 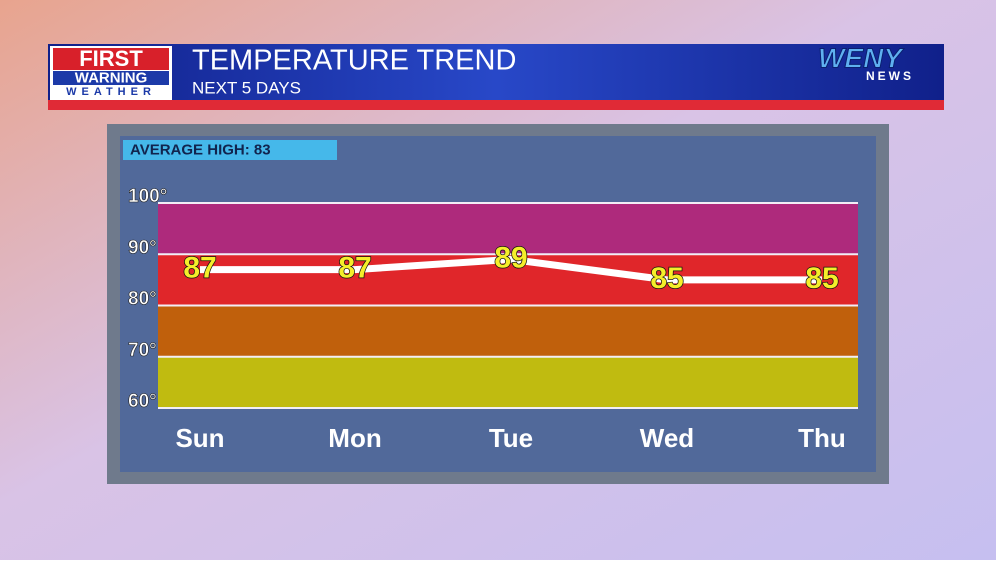 I want to click on header-stripe, so click(x=496, y=105).